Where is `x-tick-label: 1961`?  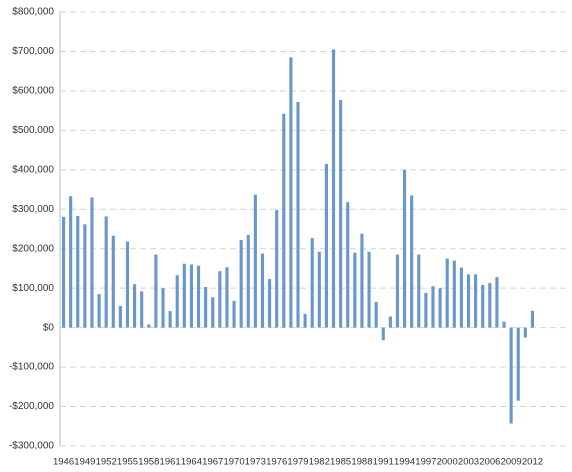
x-tick-label: 1961 is located at coordinates (170, 462).